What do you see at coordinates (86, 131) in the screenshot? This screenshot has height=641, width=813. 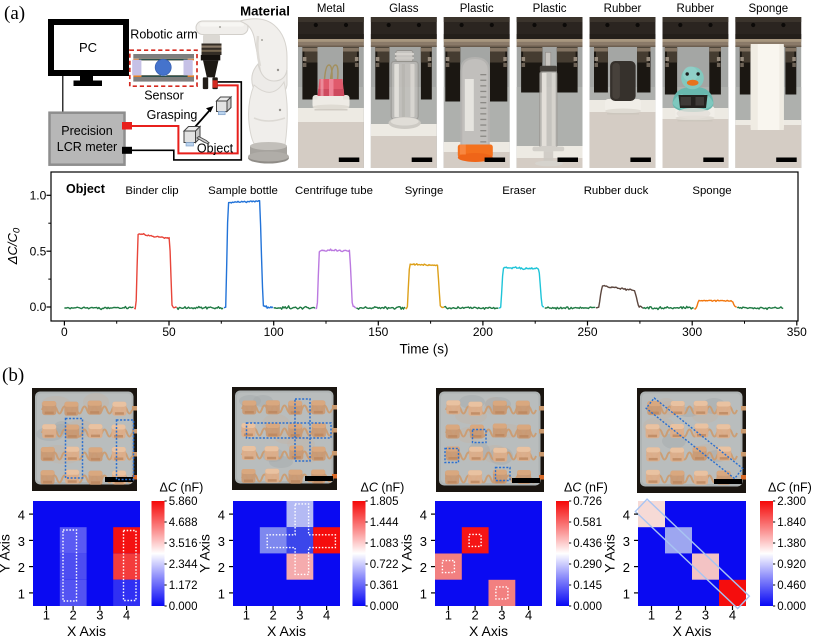 I see `svg-text: Precision` at bounding box center [86, 131].